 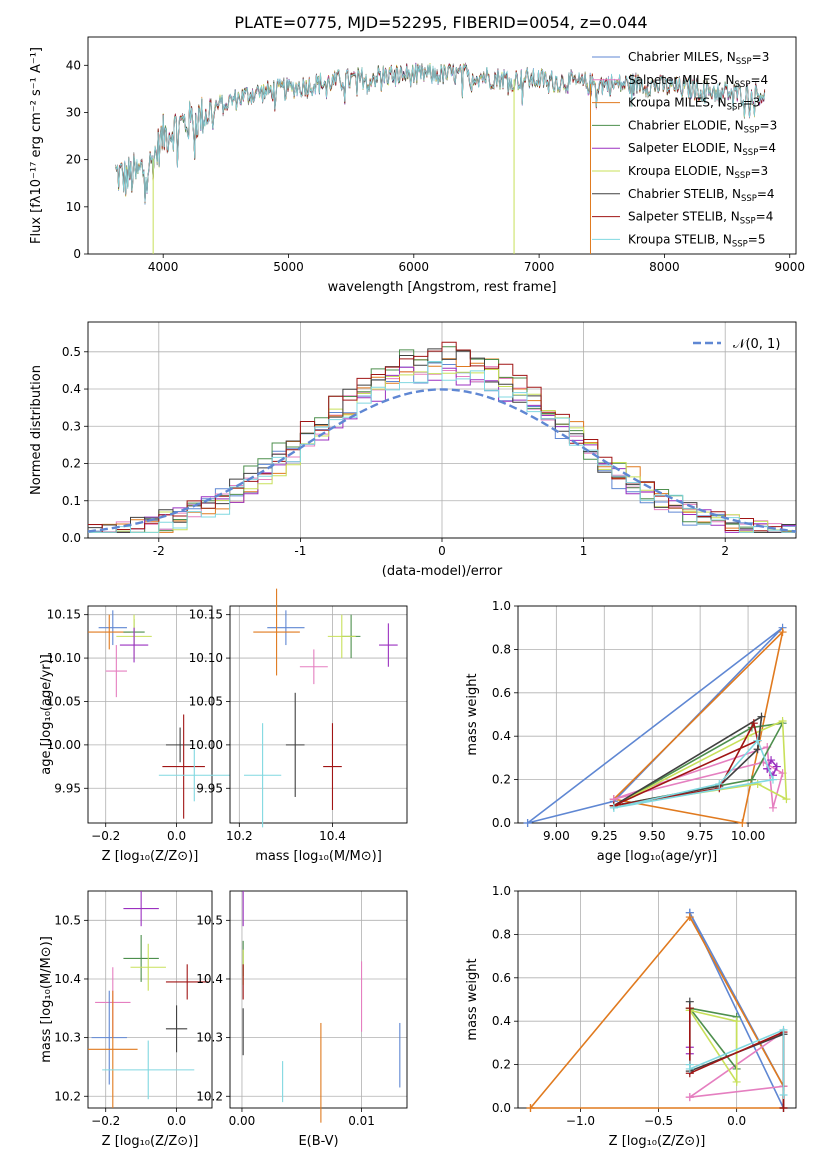 What do you see at coordinates (664, 267) in the screenshot?
I see `x-tick-label: 8000` at bounding box center [664, 267].